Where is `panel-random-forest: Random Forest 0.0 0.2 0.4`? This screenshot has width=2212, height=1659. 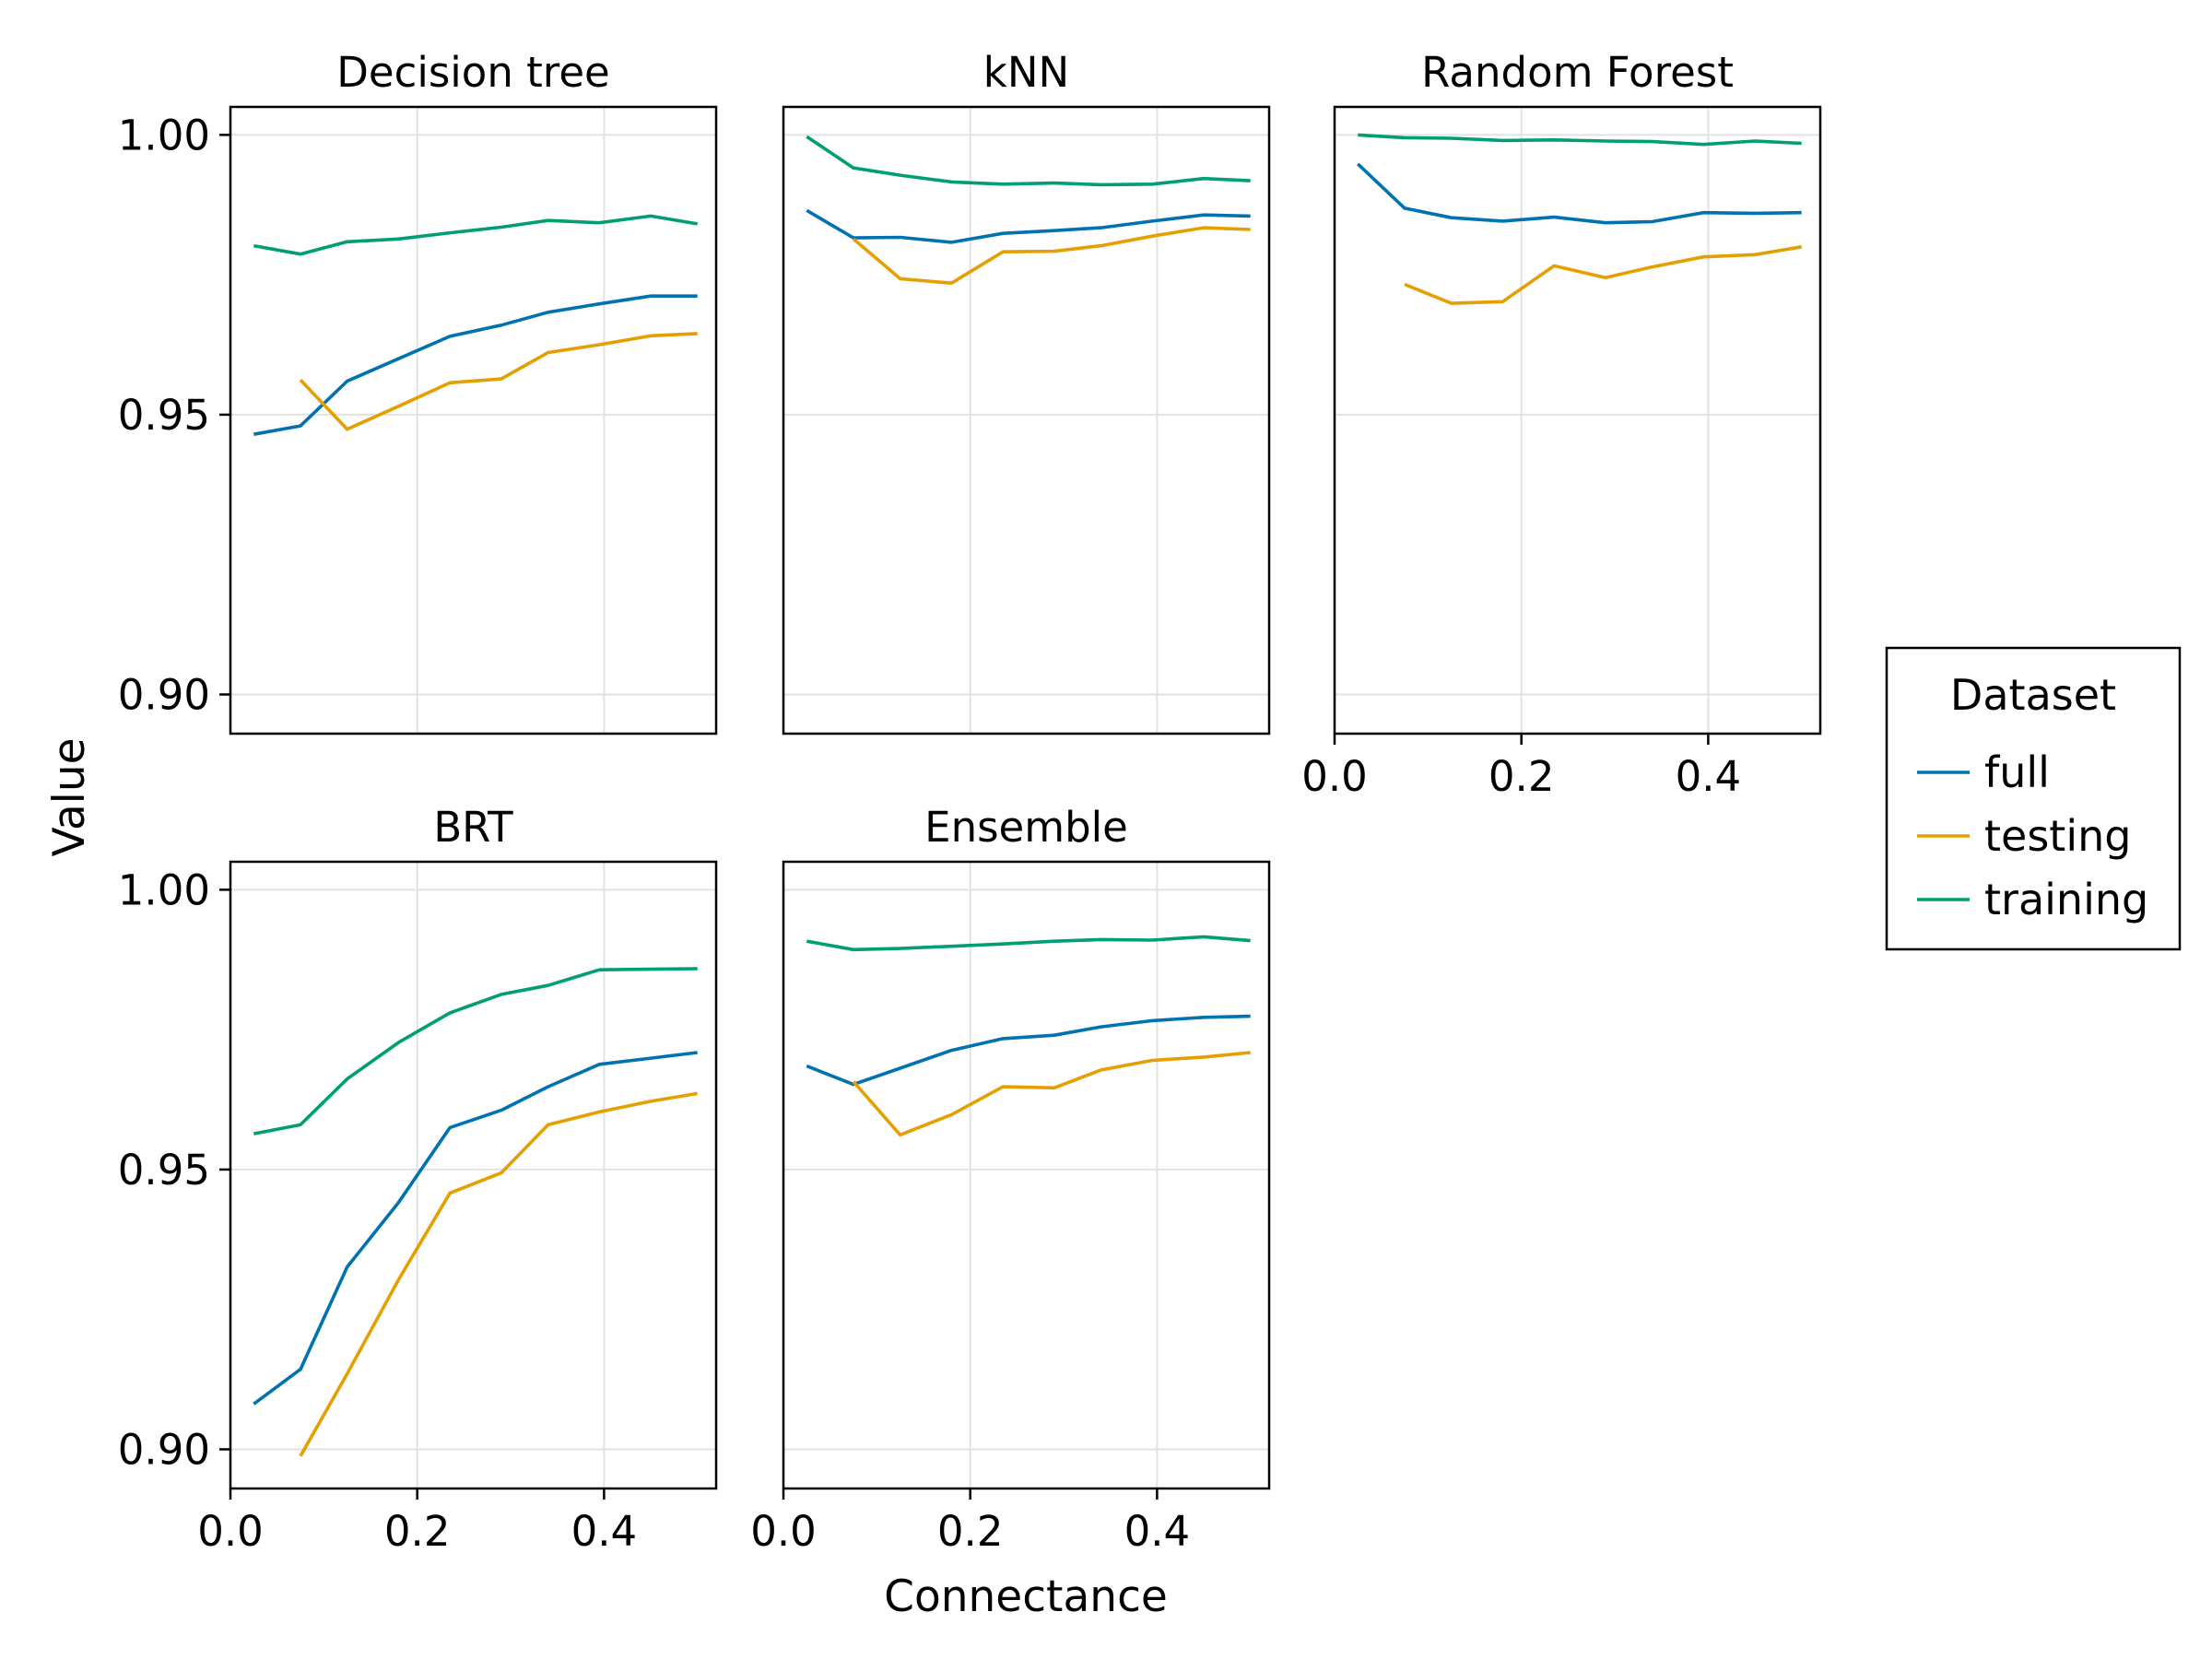
panel-random-forest: Random Forest 0.0 0.2 0.4 is located at coordinates (1561, 424).